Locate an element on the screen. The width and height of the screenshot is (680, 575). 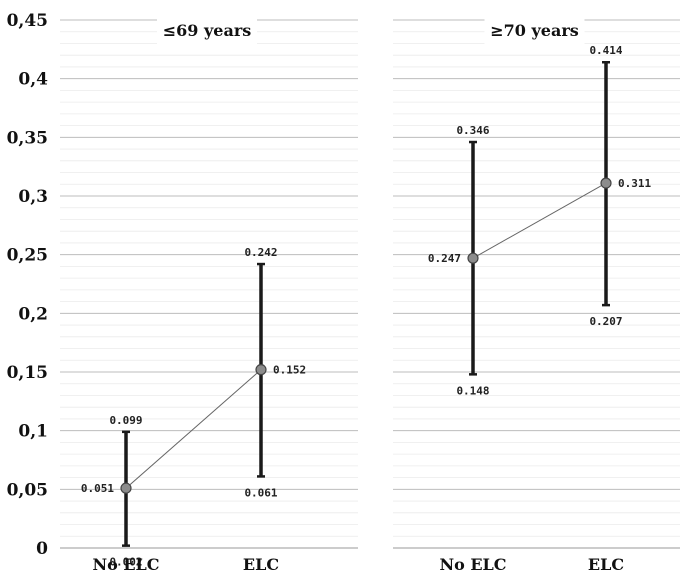
y-tick-label: 0,1 is located at coordinates (33, 432).